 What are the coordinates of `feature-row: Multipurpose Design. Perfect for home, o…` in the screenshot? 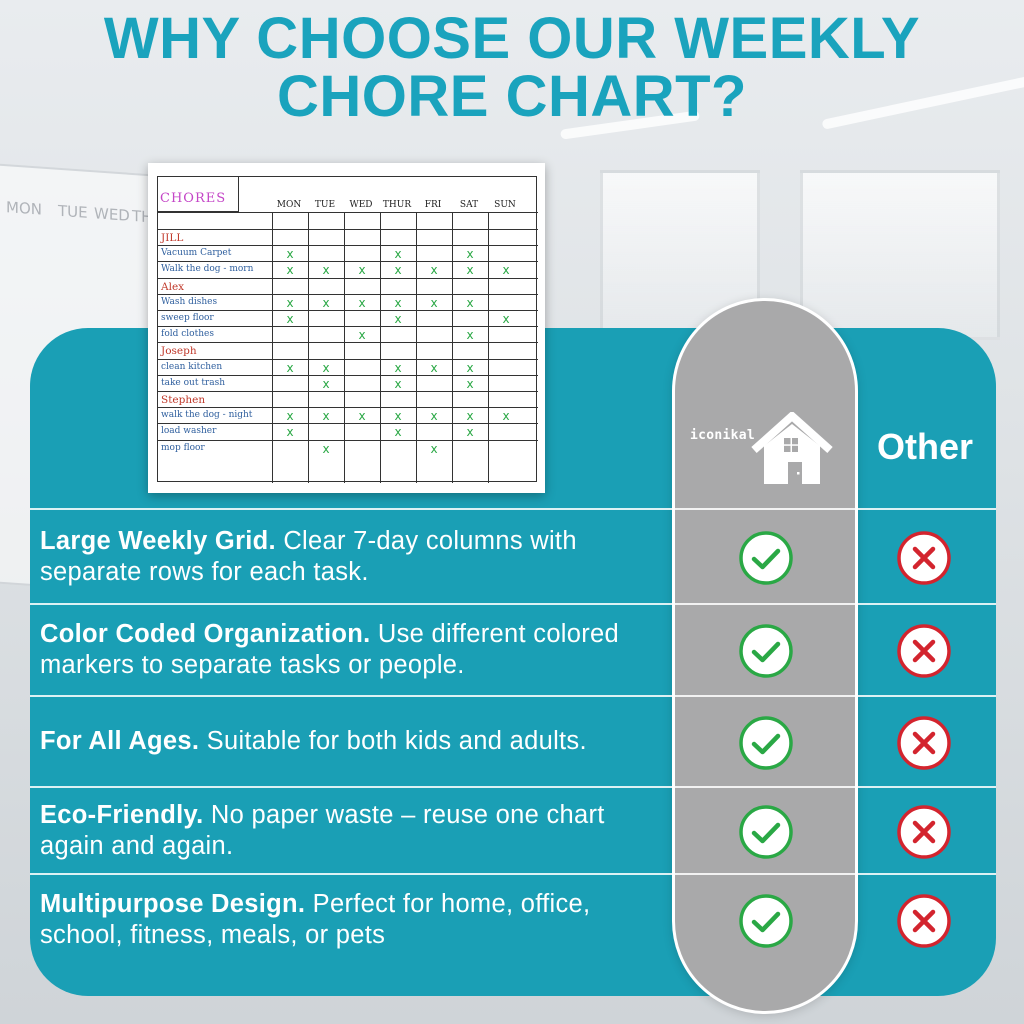 It's located at (513, 919).